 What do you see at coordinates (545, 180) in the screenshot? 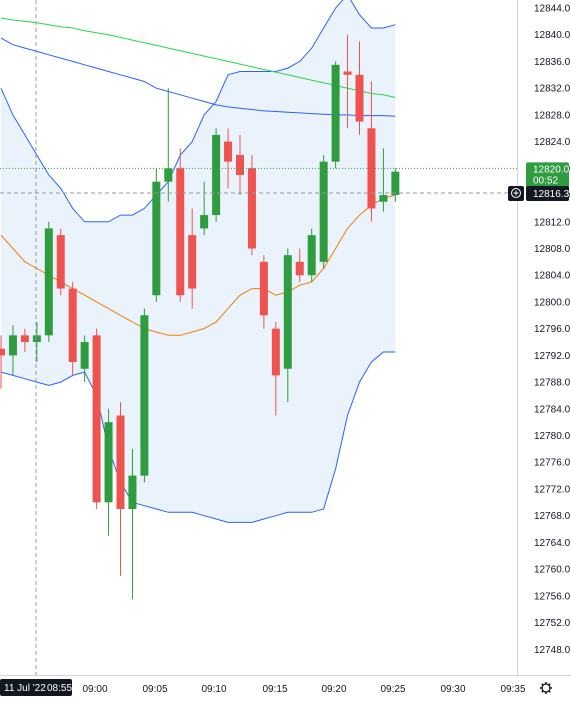
I see `countdown-label: 00:52` at bounding box center [545, 180].